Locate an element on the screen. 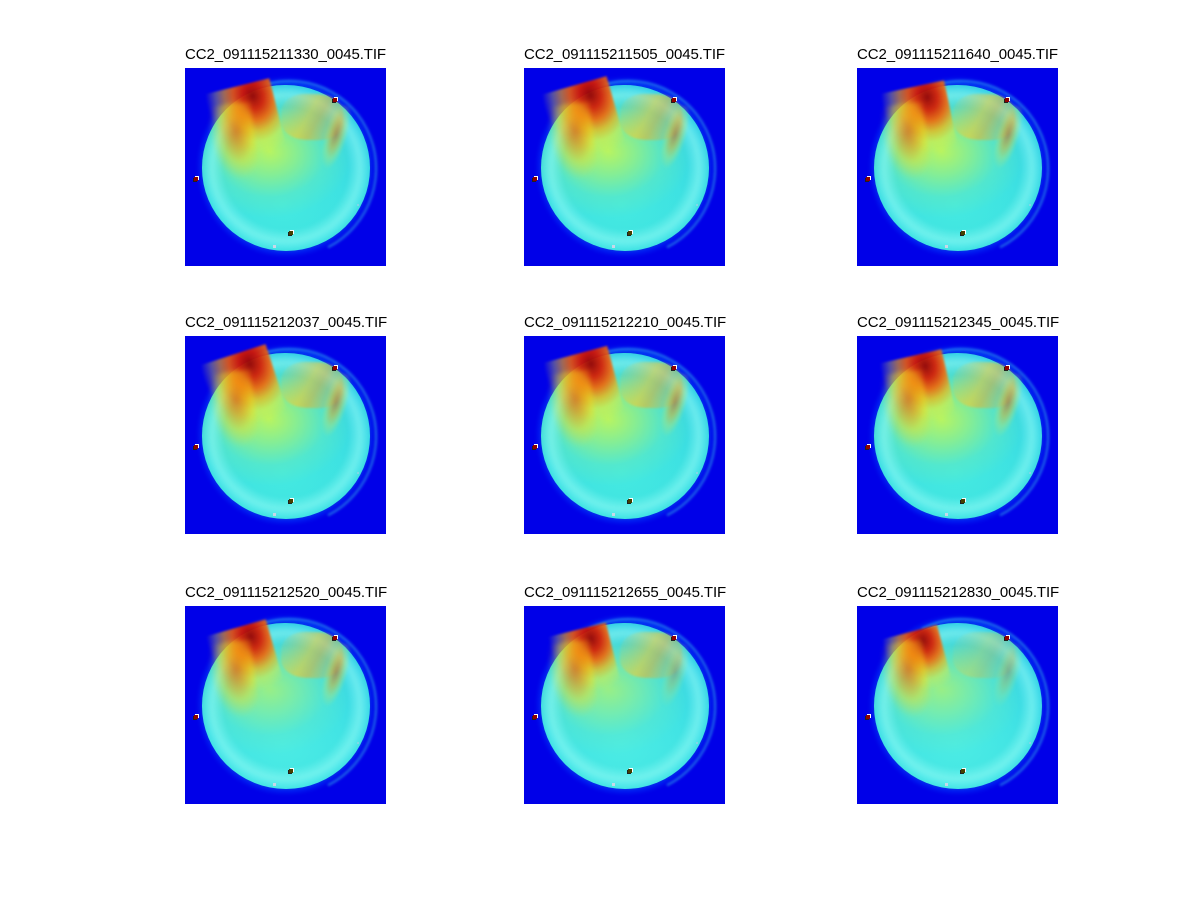  panel-title: CC2_091115212830_0045.TIF is located at coordinates (958, 592).